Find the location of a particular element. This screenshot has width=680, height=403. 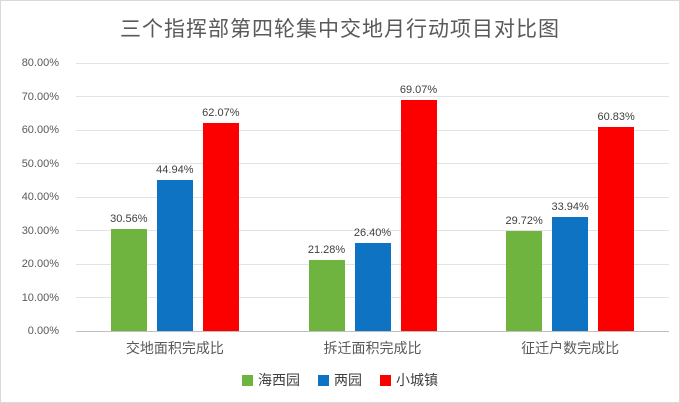

y-tick-label: 30.00% is located at coordinates (40, 230).